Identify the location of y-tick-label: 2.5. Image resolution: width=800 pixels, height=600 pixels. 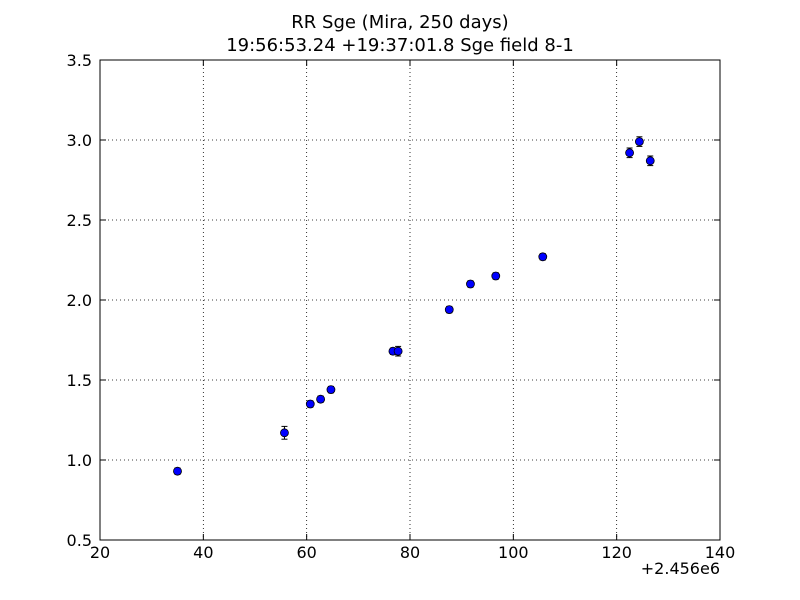
(79, 220).